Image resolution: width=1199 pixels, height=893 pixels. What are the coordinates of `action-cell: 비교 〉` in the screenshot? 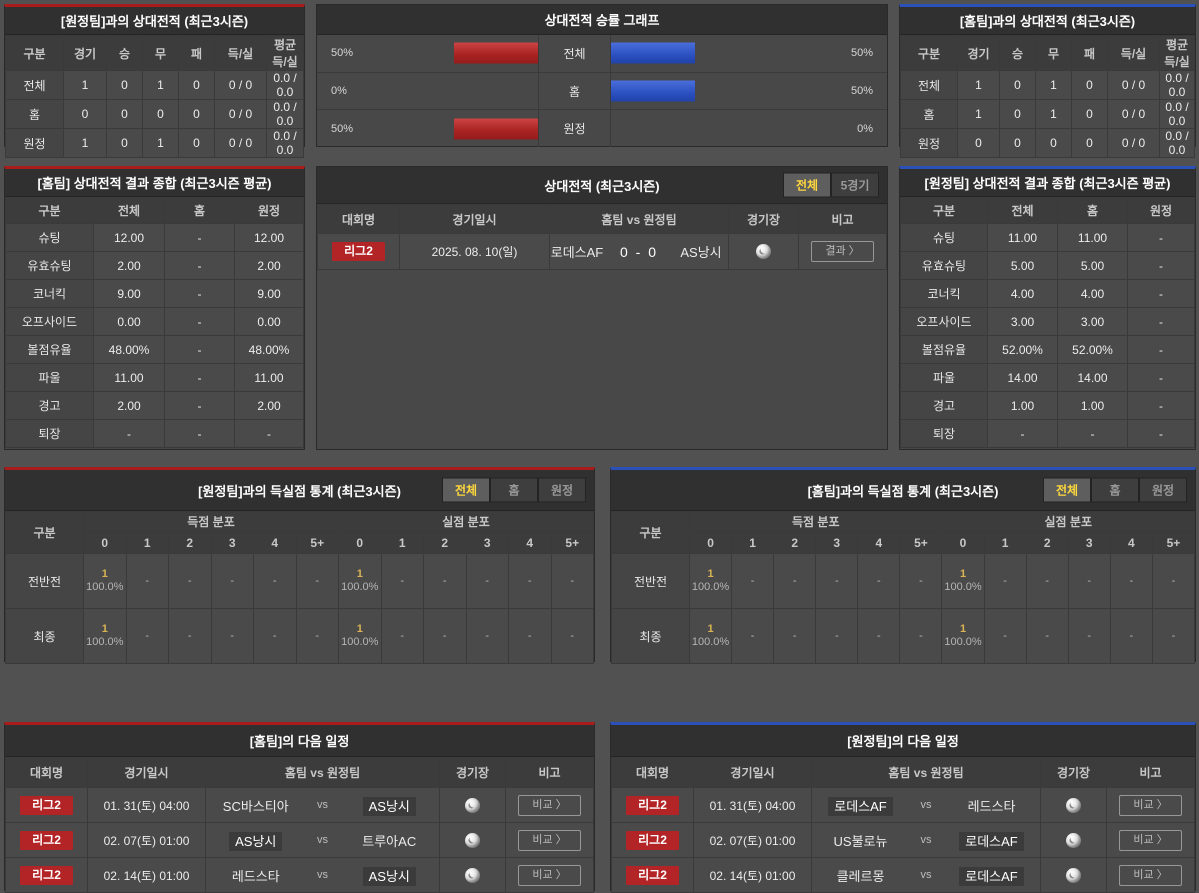 It's located at (1150, 840).